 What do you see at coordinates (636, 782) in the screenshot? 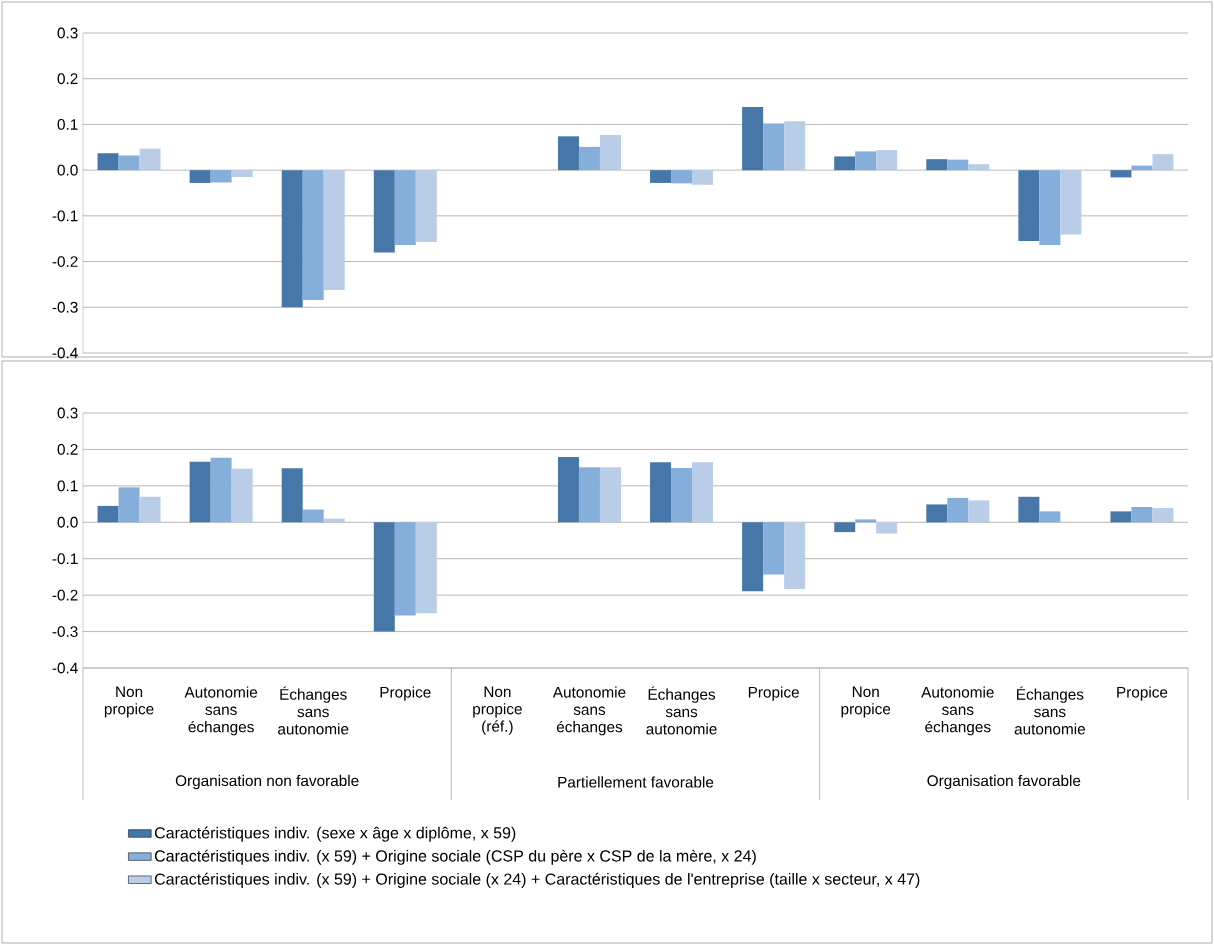
I see `text: Partiellement favorable` at bounding box center [636, 782].